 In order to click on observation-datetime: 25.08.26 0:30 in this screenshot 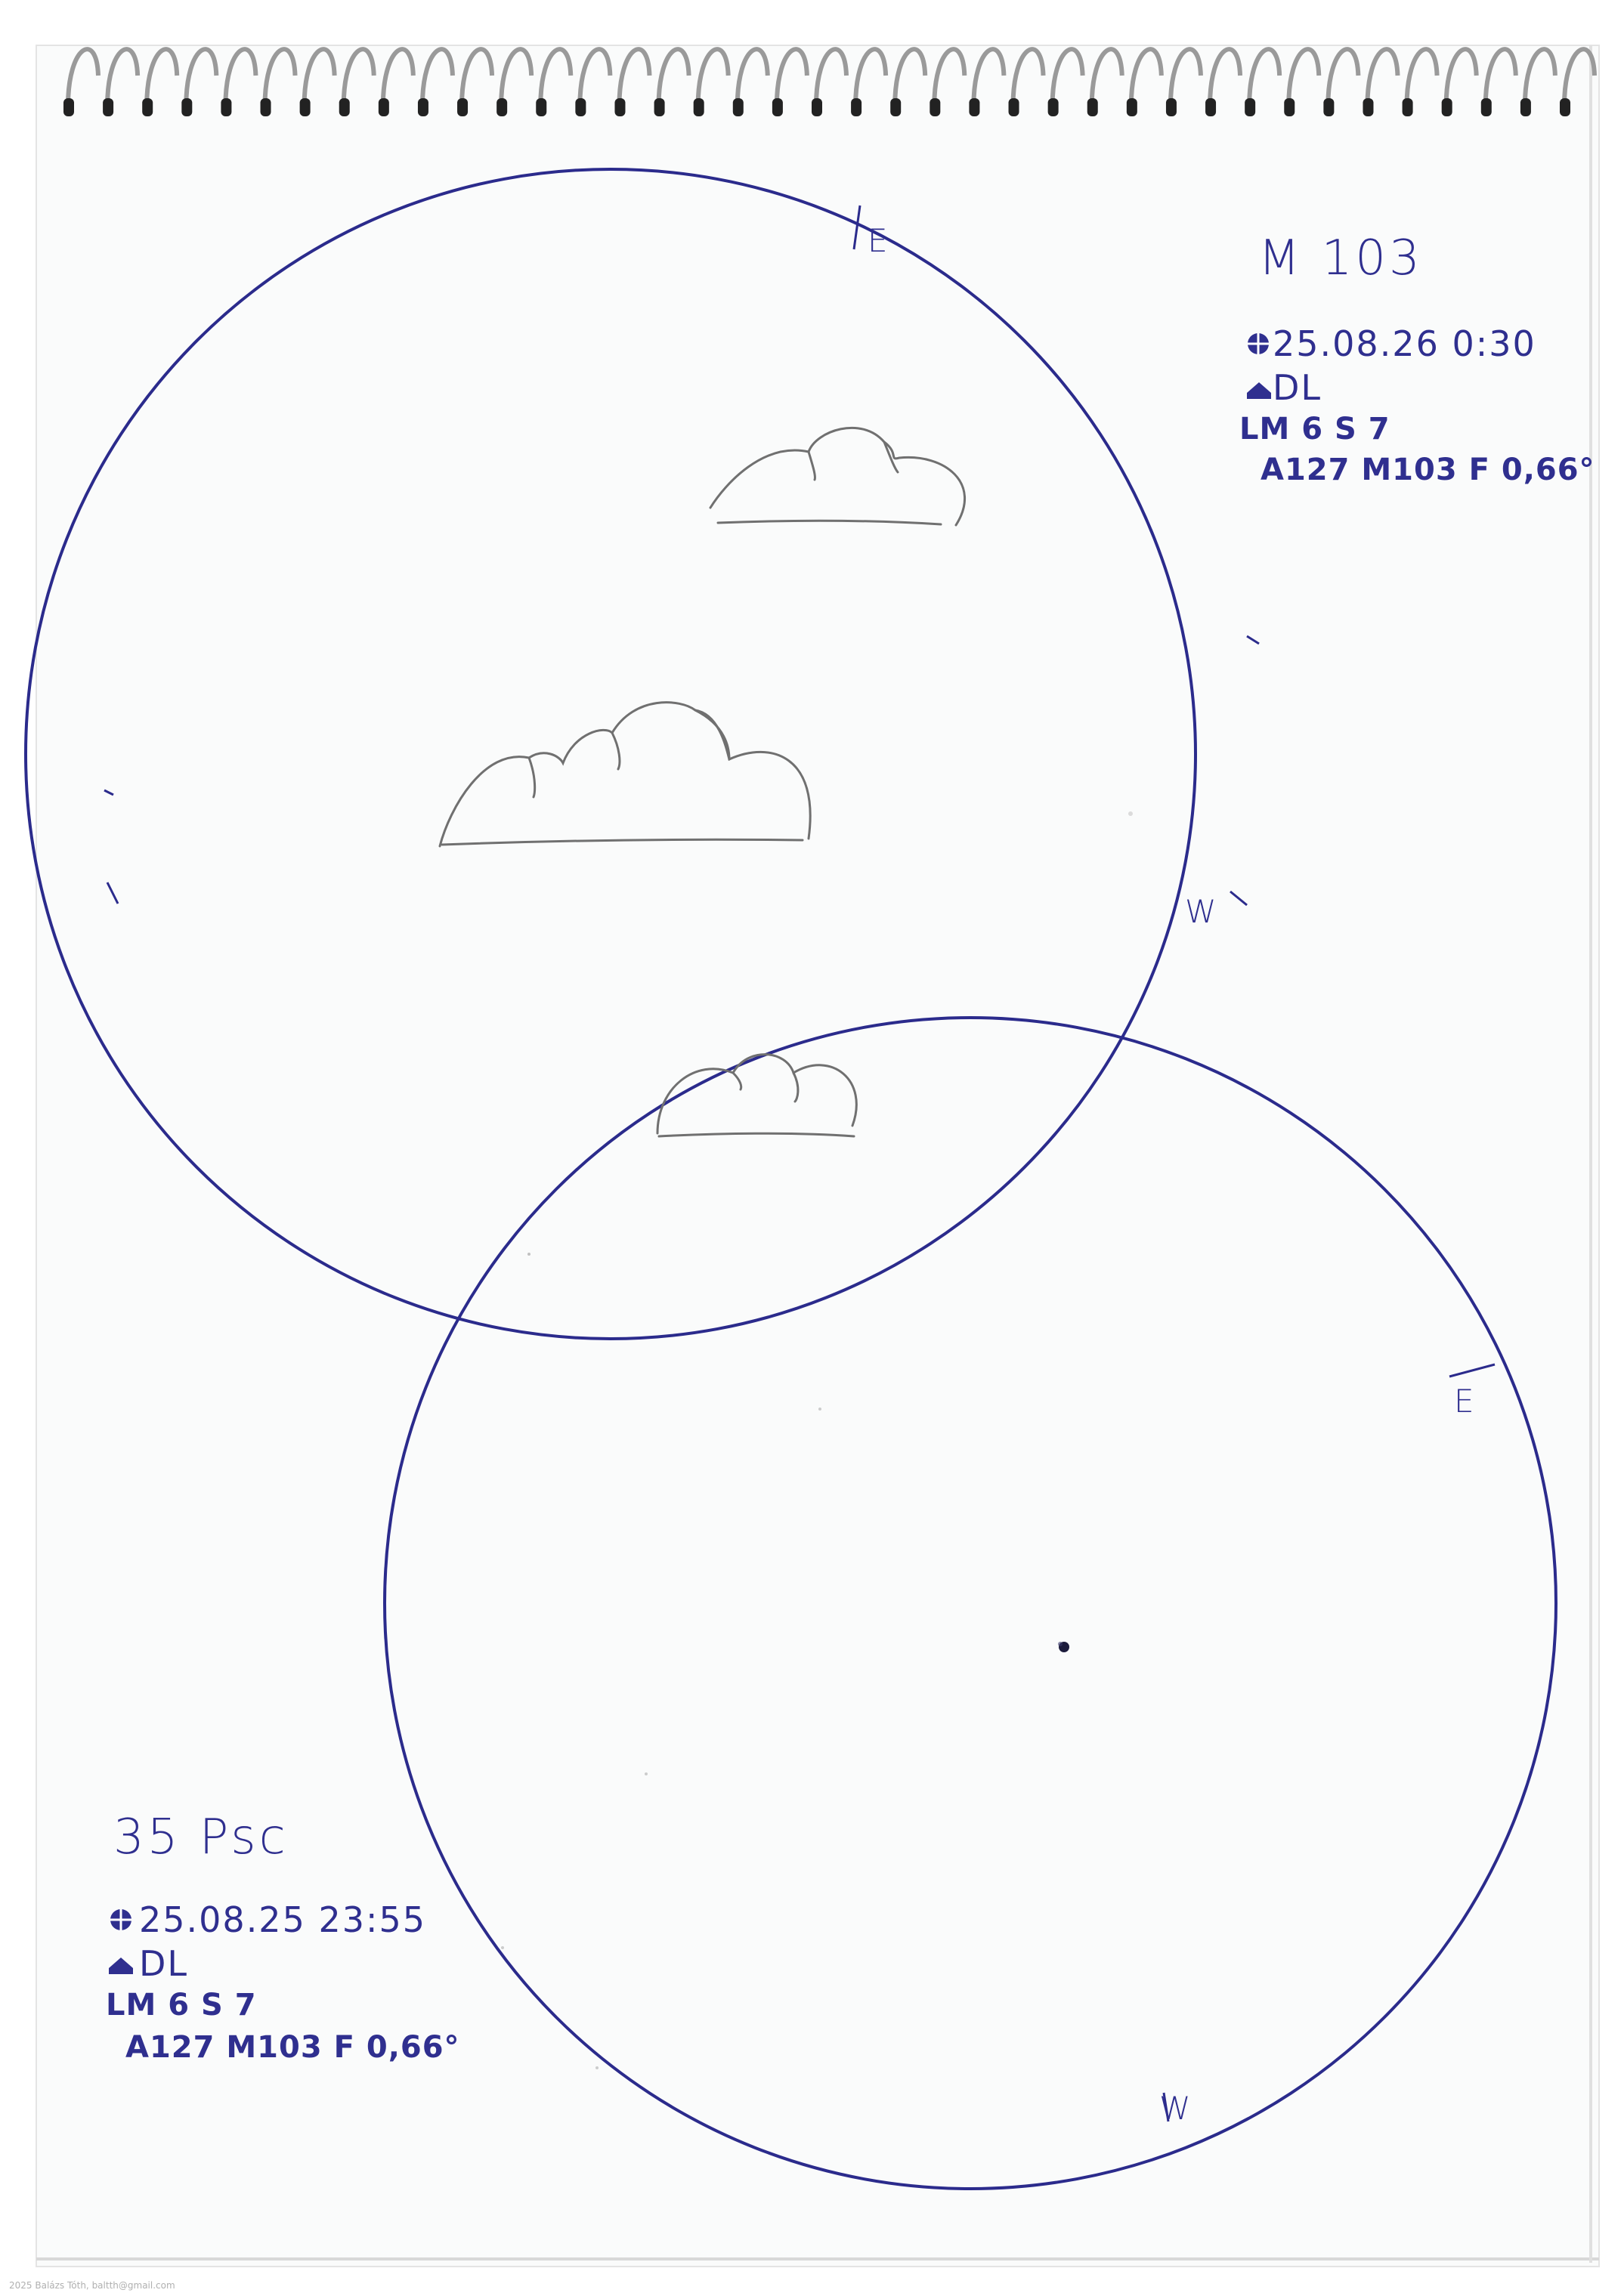, I will do `click(1404, 343)`.